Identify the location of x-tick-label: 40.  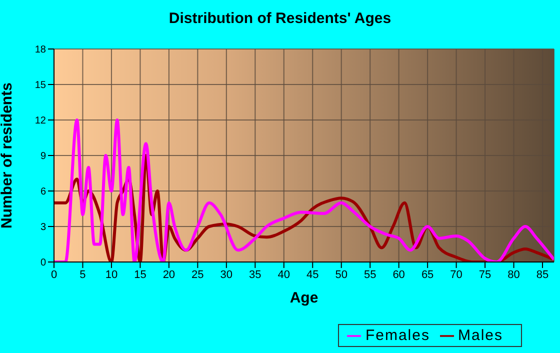
(284, 274).